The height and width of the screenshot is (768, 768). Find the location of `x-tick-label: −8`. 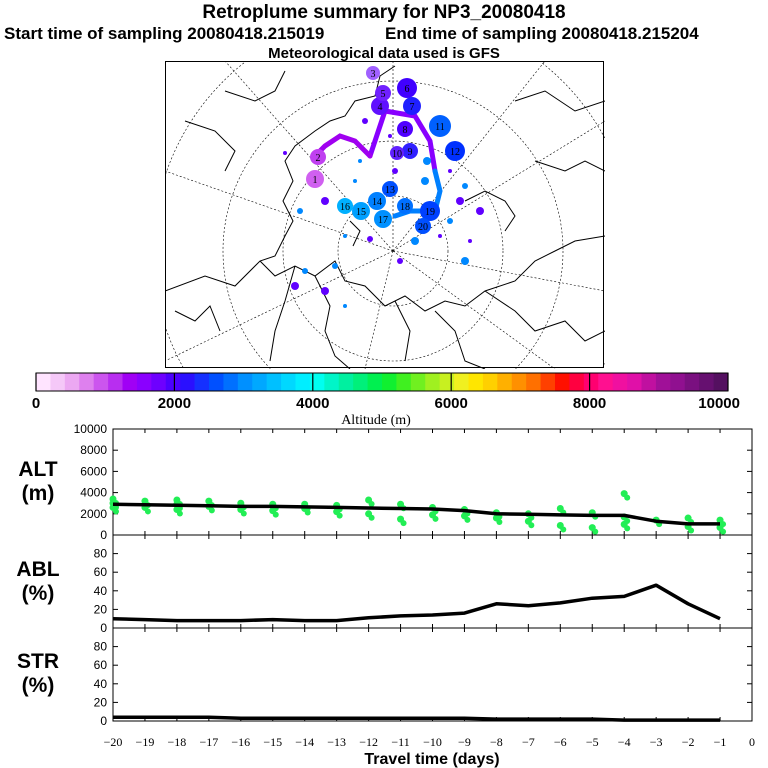

x-tick-label: −8 is located at coordinates (496, 742).